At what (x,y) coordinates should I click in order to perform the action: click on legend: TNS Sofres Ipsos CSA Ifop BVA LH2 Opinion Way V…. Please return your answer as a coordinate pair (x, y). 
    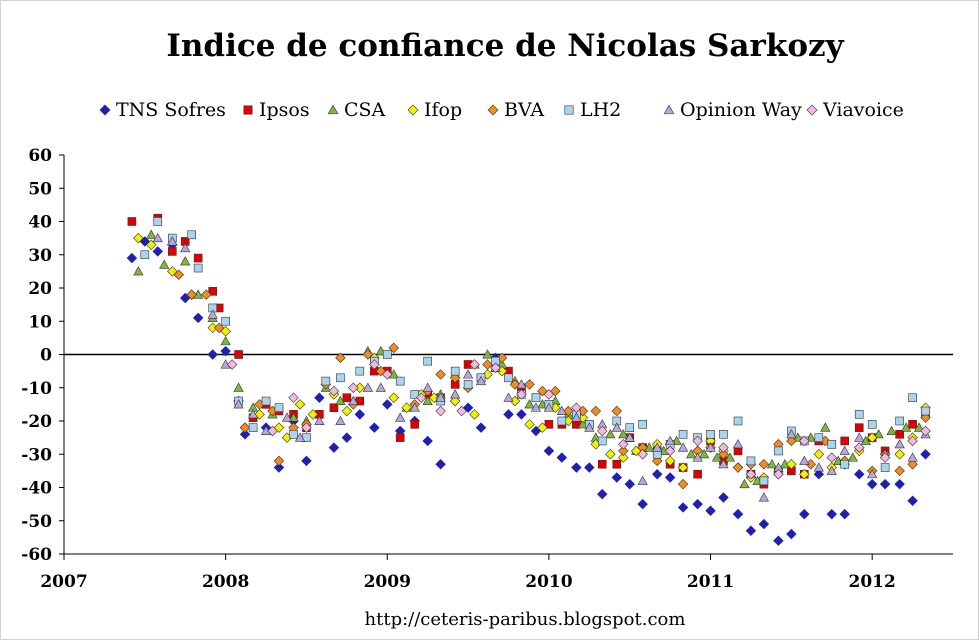
    Looking at the image, I should click on (501, 110).